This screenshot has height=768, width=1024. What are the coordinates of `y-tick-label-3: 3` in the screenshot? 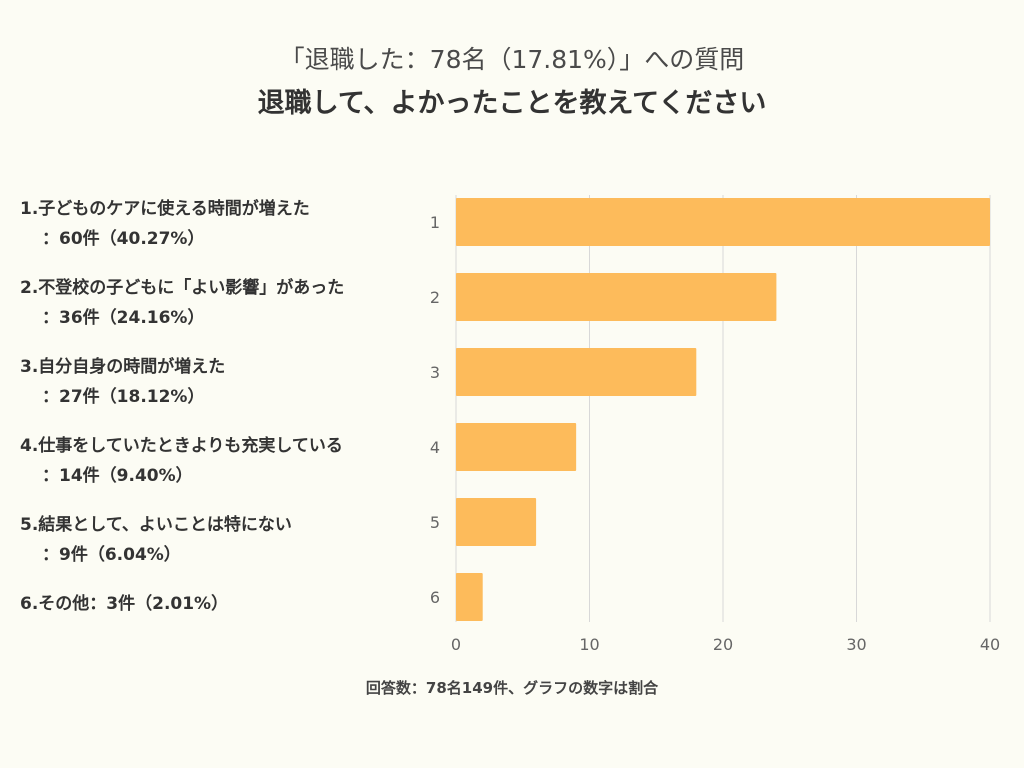 It's located at (435, 372).